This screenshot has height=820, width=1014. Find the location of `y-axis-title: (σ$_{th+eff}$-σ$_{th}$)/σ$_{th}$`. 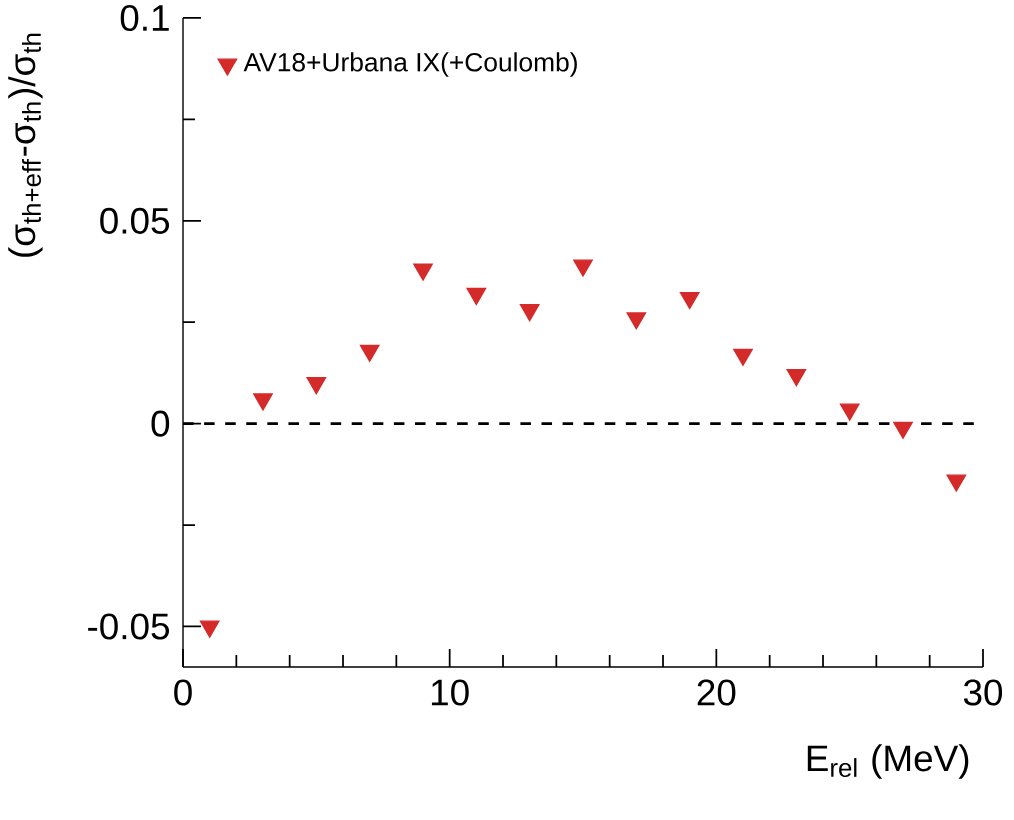

y-axis-title: (σ$_{th+eff}$-σ$_{th}$)/σ$_{th}$ is located at coordinates (25, 145).